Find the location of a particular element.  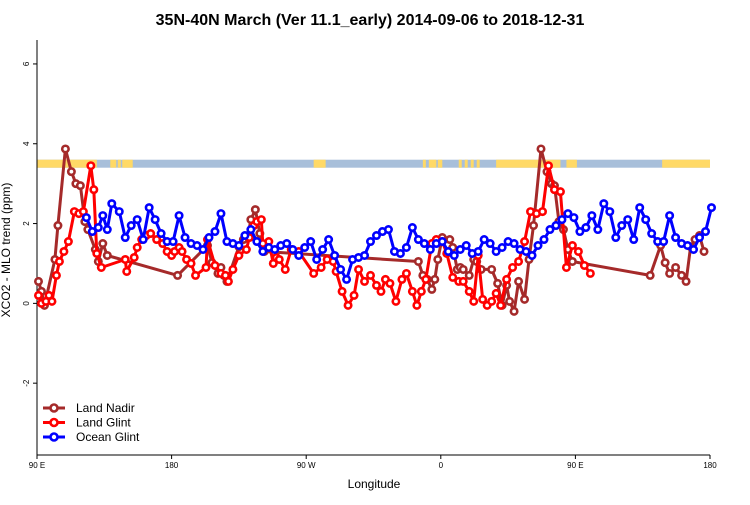

x-tick-label: 0 is located at coordinates (441, 465).